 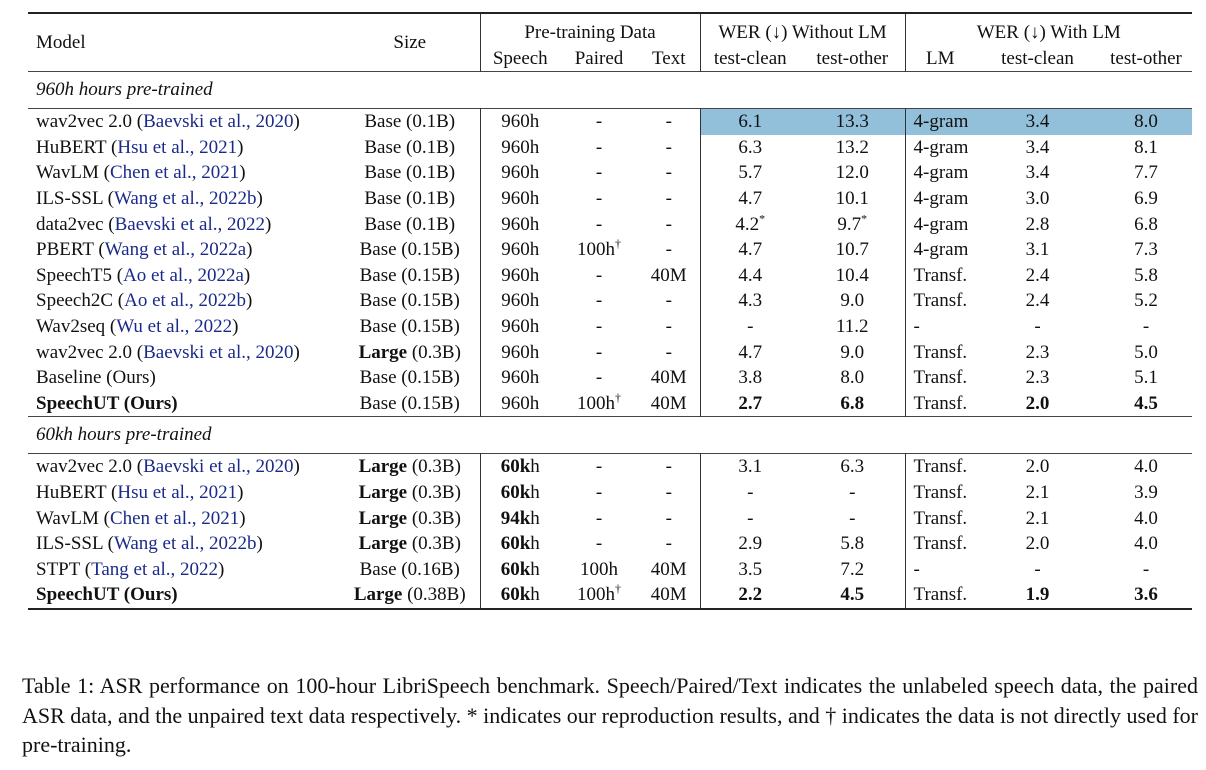 What do you see at coordinates (174, 326) in the screenshot?
I see `citation-link: Wu et al., 2022` at bounding box center [174, 326].